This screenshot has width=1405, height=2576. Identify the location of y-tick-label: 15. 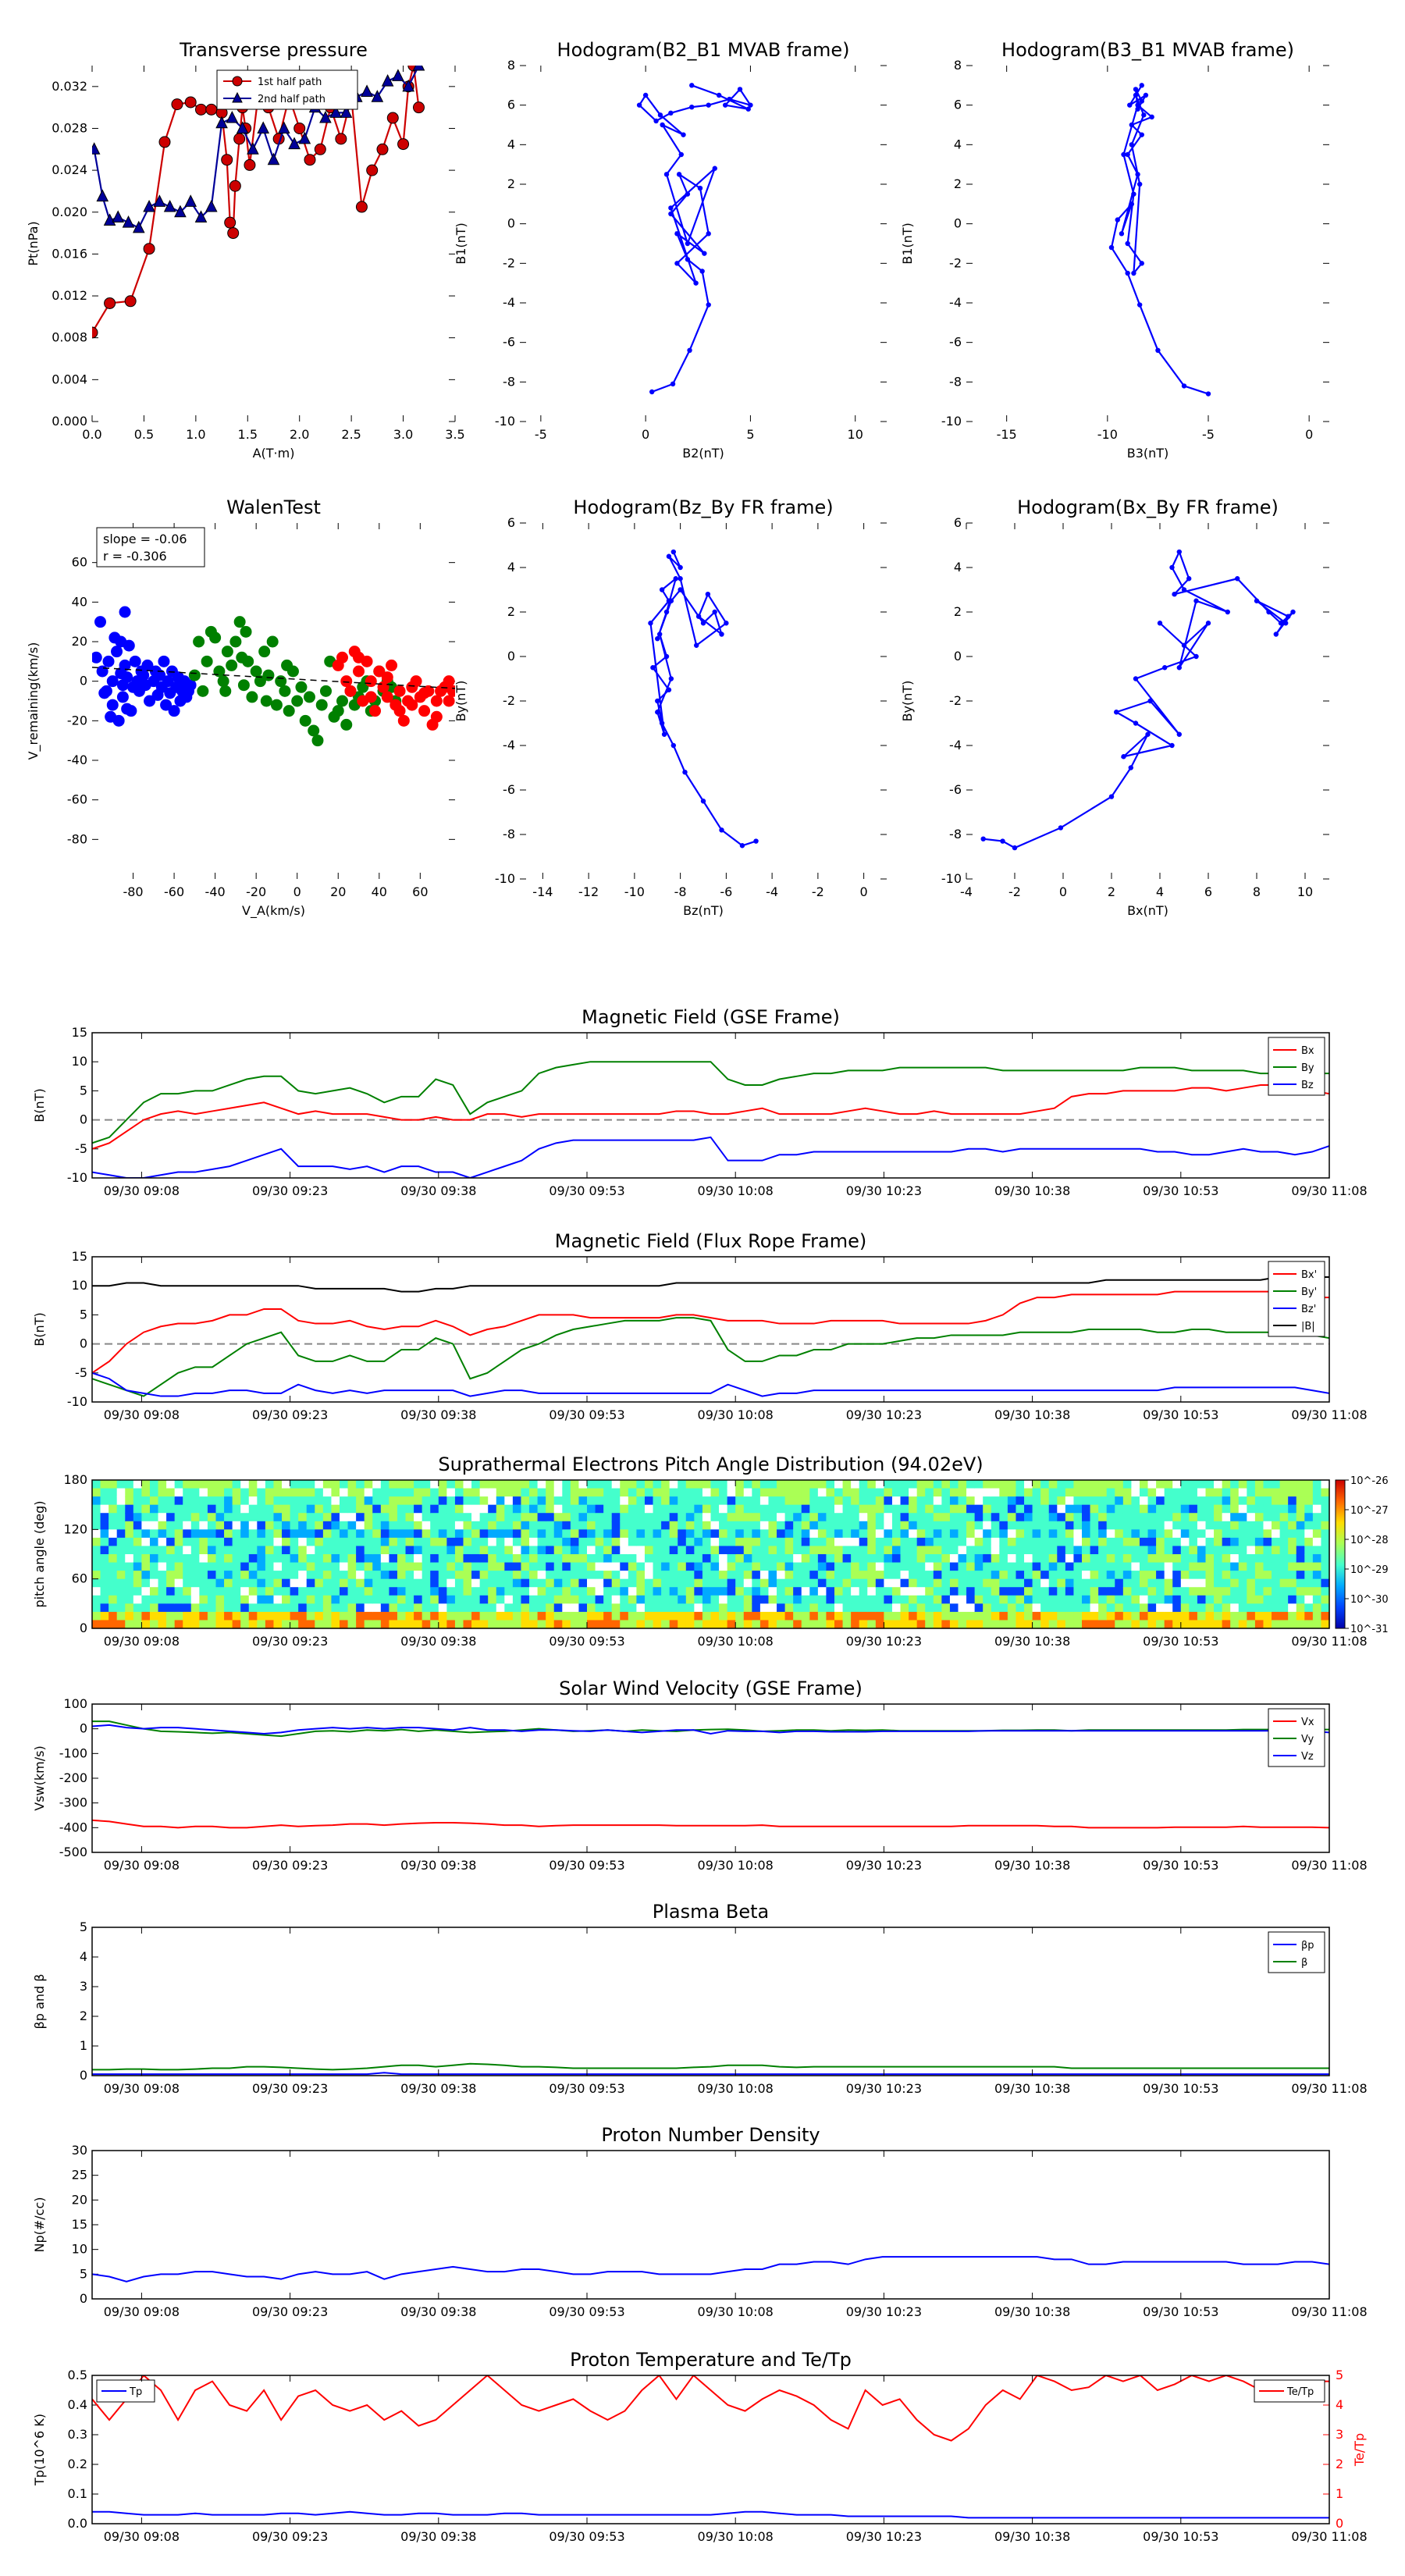
(80, 1256).